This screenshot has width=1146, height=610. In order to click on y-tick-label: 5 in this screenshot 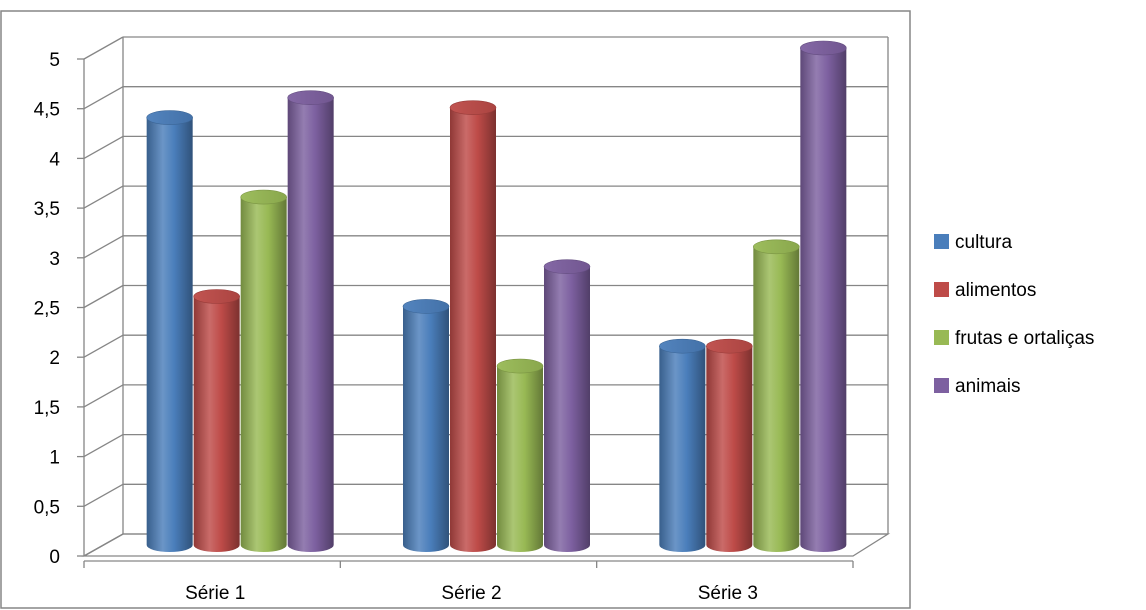, I will do `click(54, 60)`.